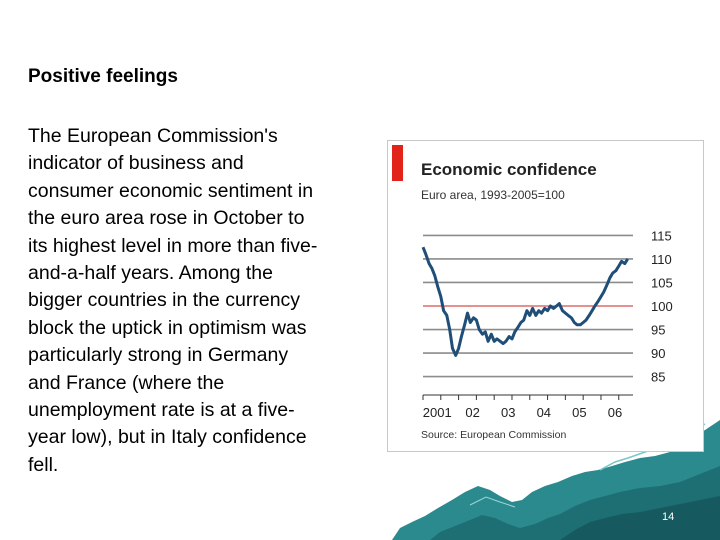 Image resolution: width=720 pixels, height=540 pixels. I want to click on slide-heading: Positive feelings, so click(103, 76).